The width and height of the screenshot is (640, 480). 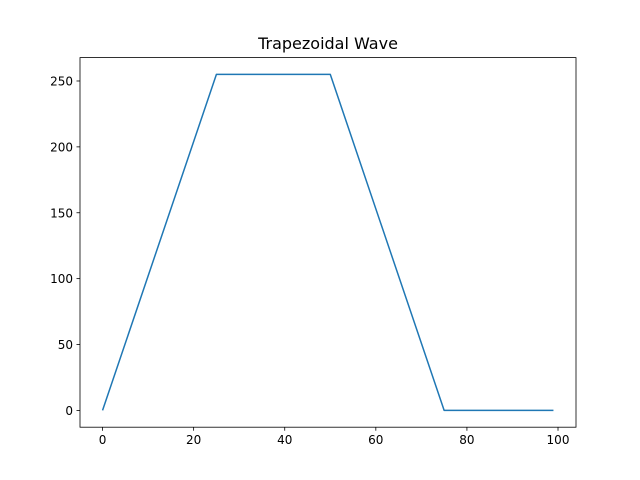 I want to click on y-tick-label: 200, so click(x=61, y=147).